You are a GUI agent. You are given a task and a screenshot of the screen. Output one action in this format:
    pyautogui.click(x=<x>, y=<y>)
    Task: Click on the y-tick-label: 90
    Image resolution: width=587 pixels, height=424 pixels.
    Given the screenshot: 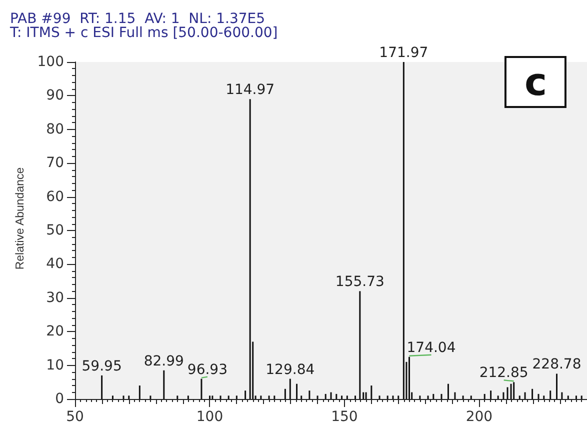 What is the action you would take?
    pyautogui.click(x=55, y=96)
    